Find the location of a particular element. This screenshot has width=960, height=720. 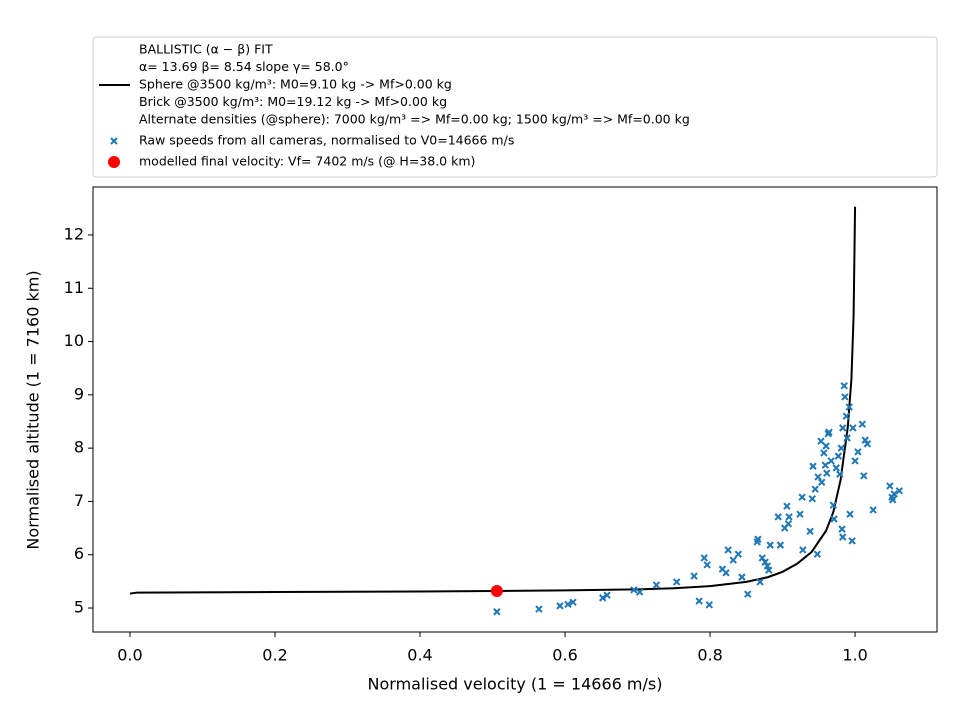

x-tick-label: 1.0 is located at coordinates (854, 655).